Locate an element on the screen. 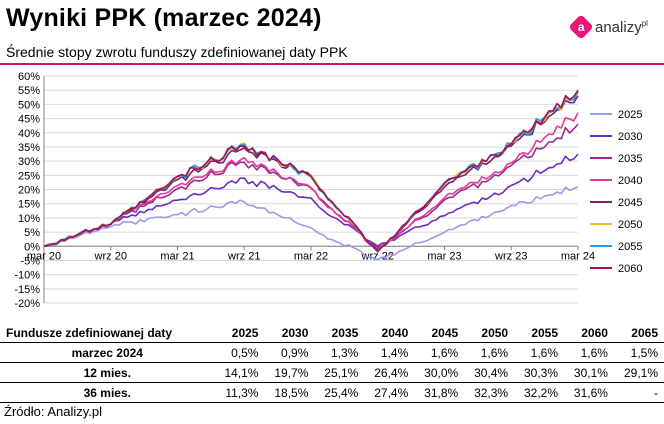  analizy-logo: a analizypl is located at coordinates (608, 27).